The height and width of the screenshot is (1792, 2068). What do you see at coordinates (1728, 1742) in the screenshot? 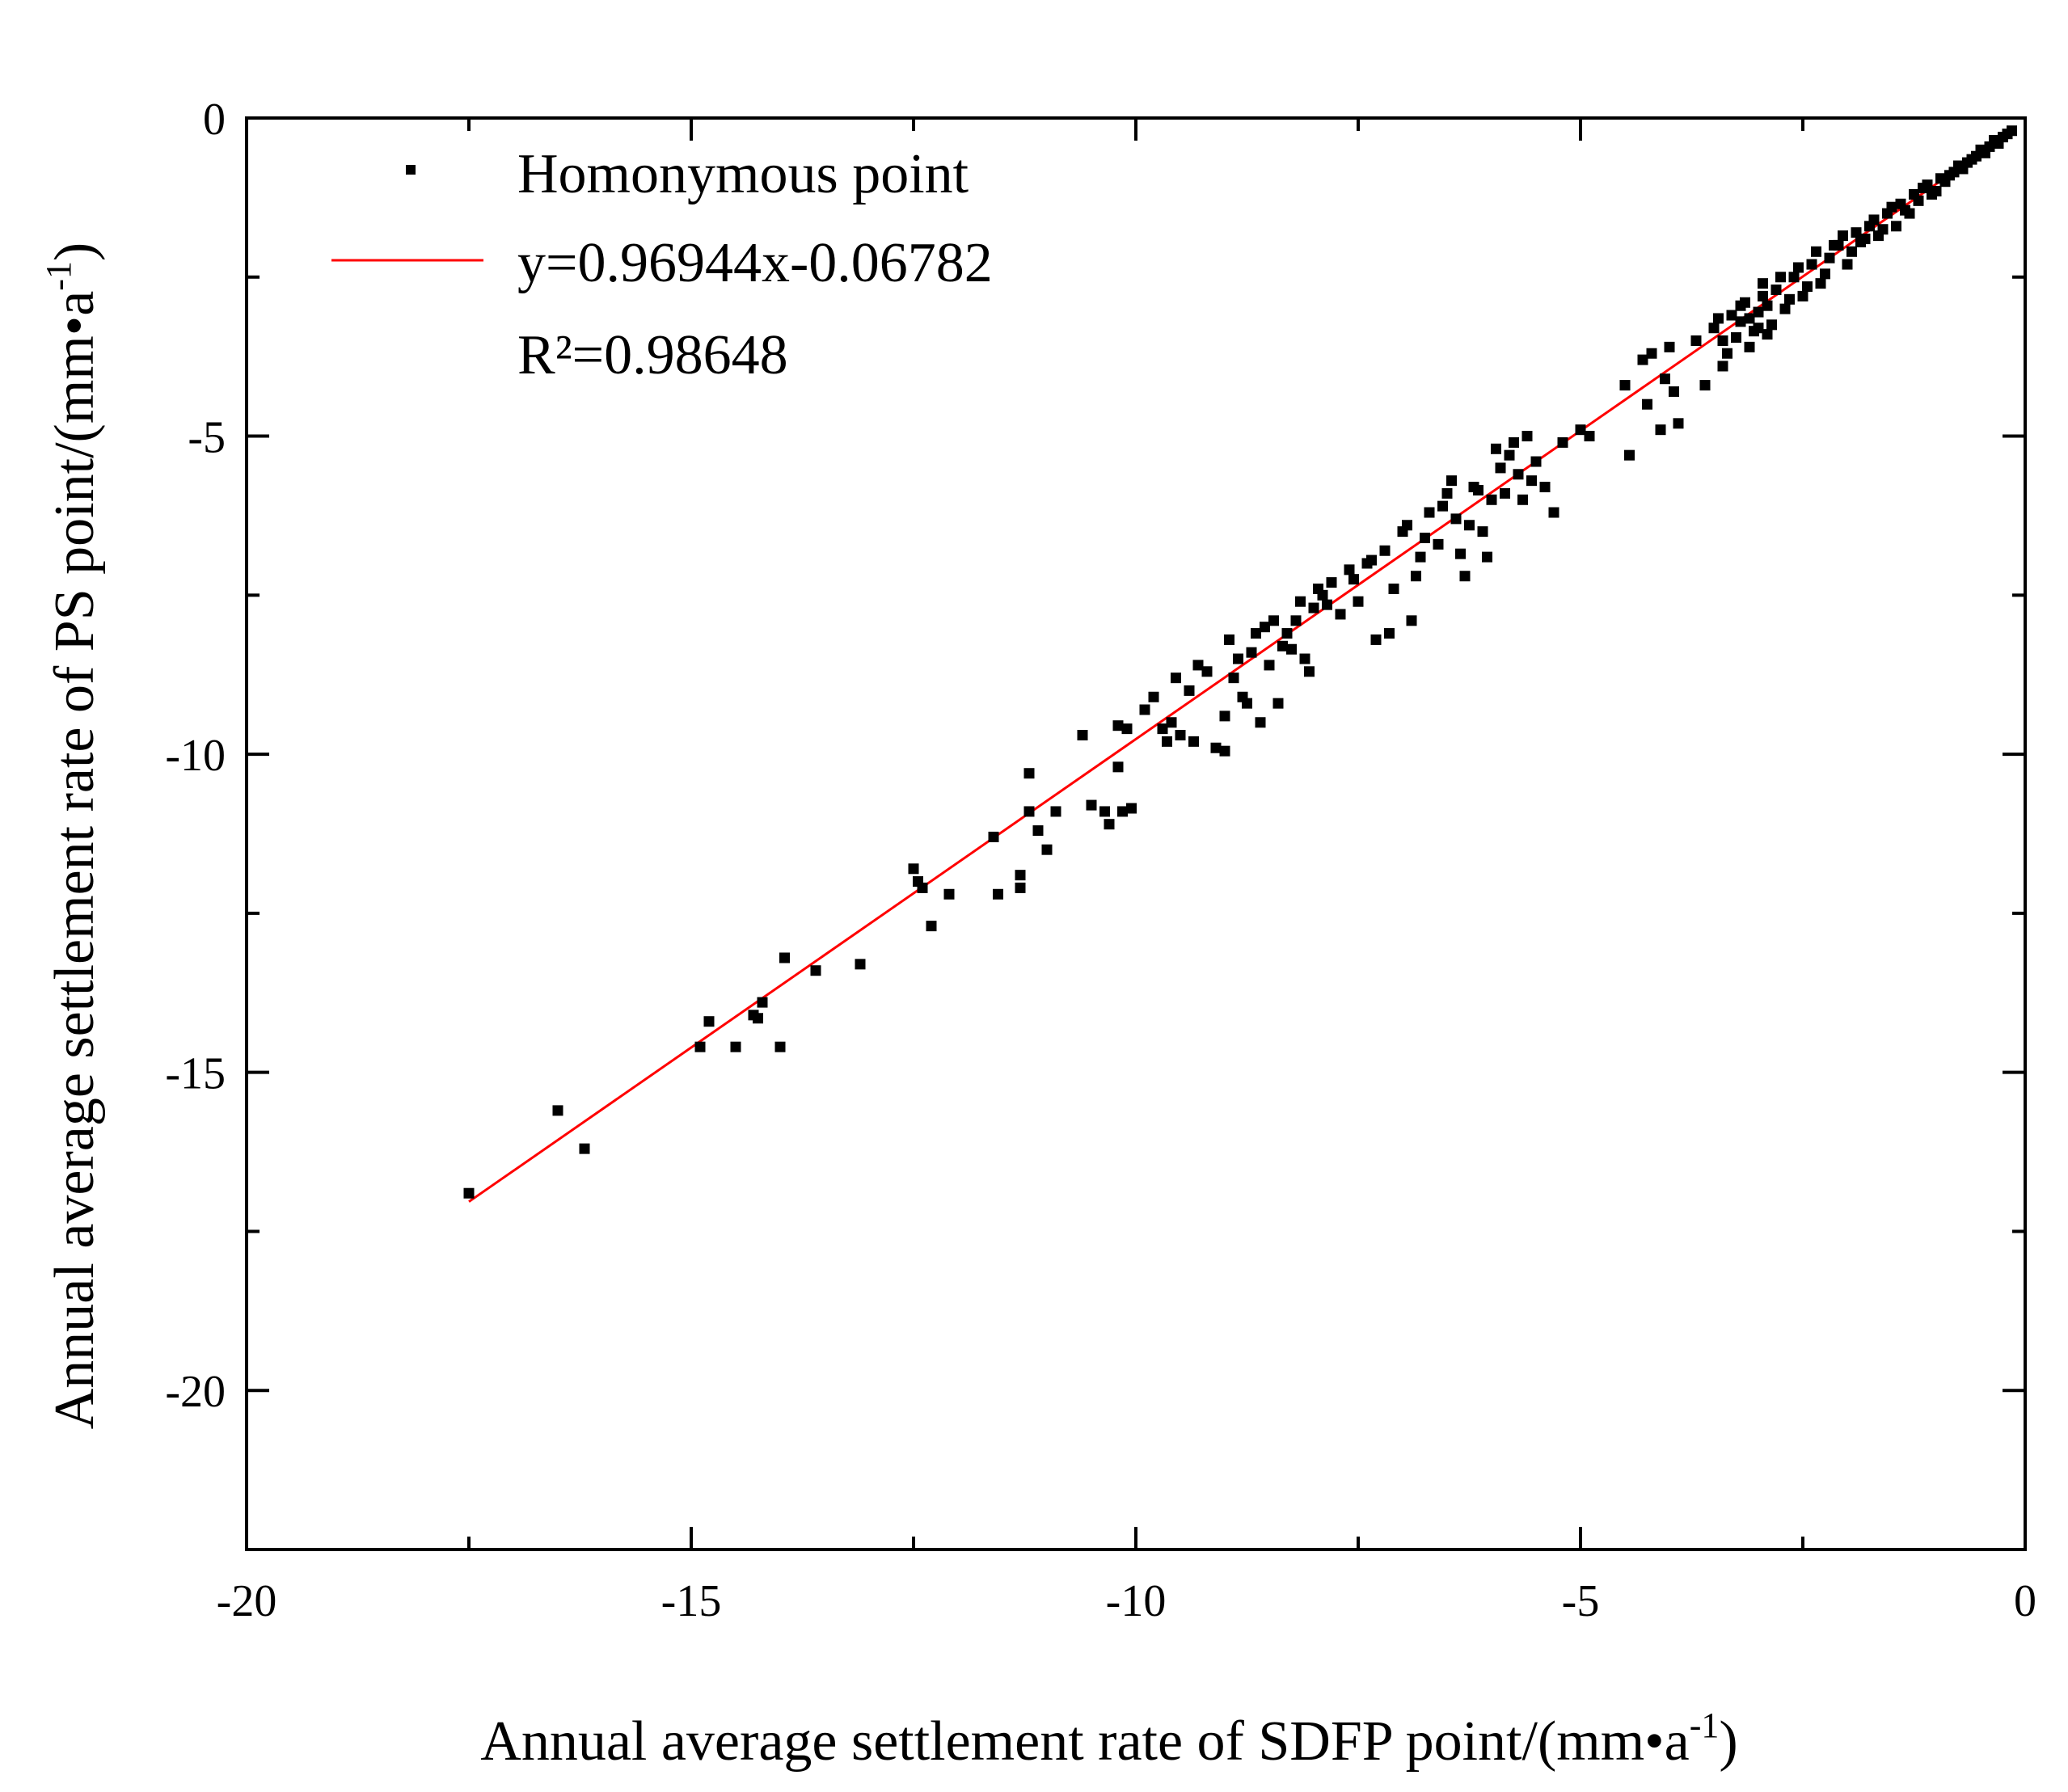
I see `x-axis-title-end: )` at bounding box center [1728, 1742].